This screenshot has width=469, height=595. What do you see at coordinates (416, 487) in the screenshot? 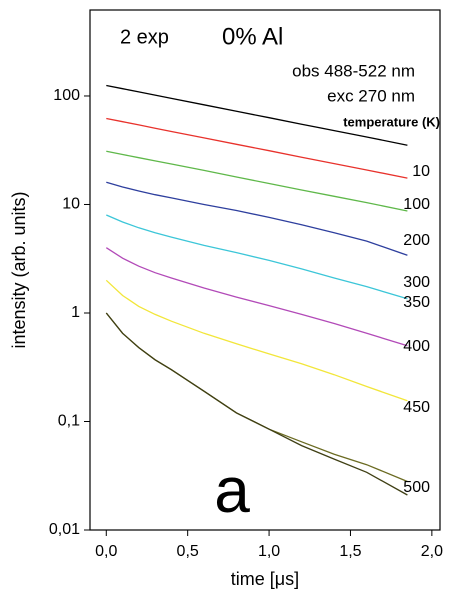
I see `legend-label: 500` at bounding box center [416, 487].